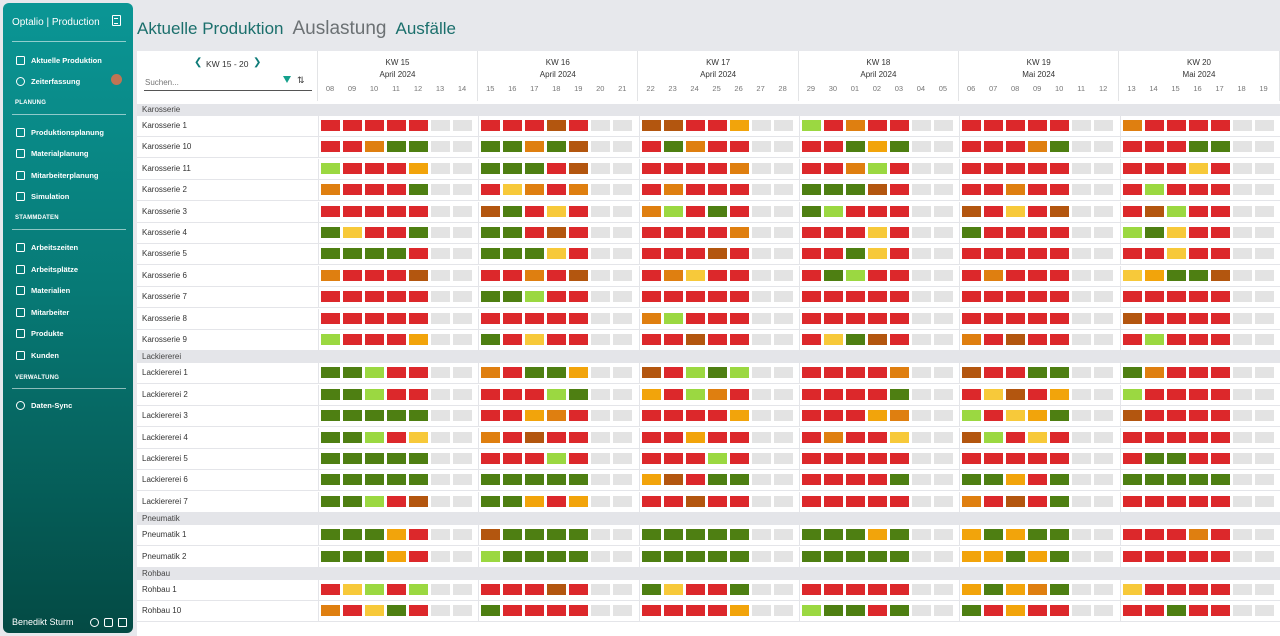 This screenshot has height=636, width=1280. What do you see at coordinates (339, 28) in the screenshot?
I see `tab-auslastung: Auslastung` at bounding box center [339, 28].